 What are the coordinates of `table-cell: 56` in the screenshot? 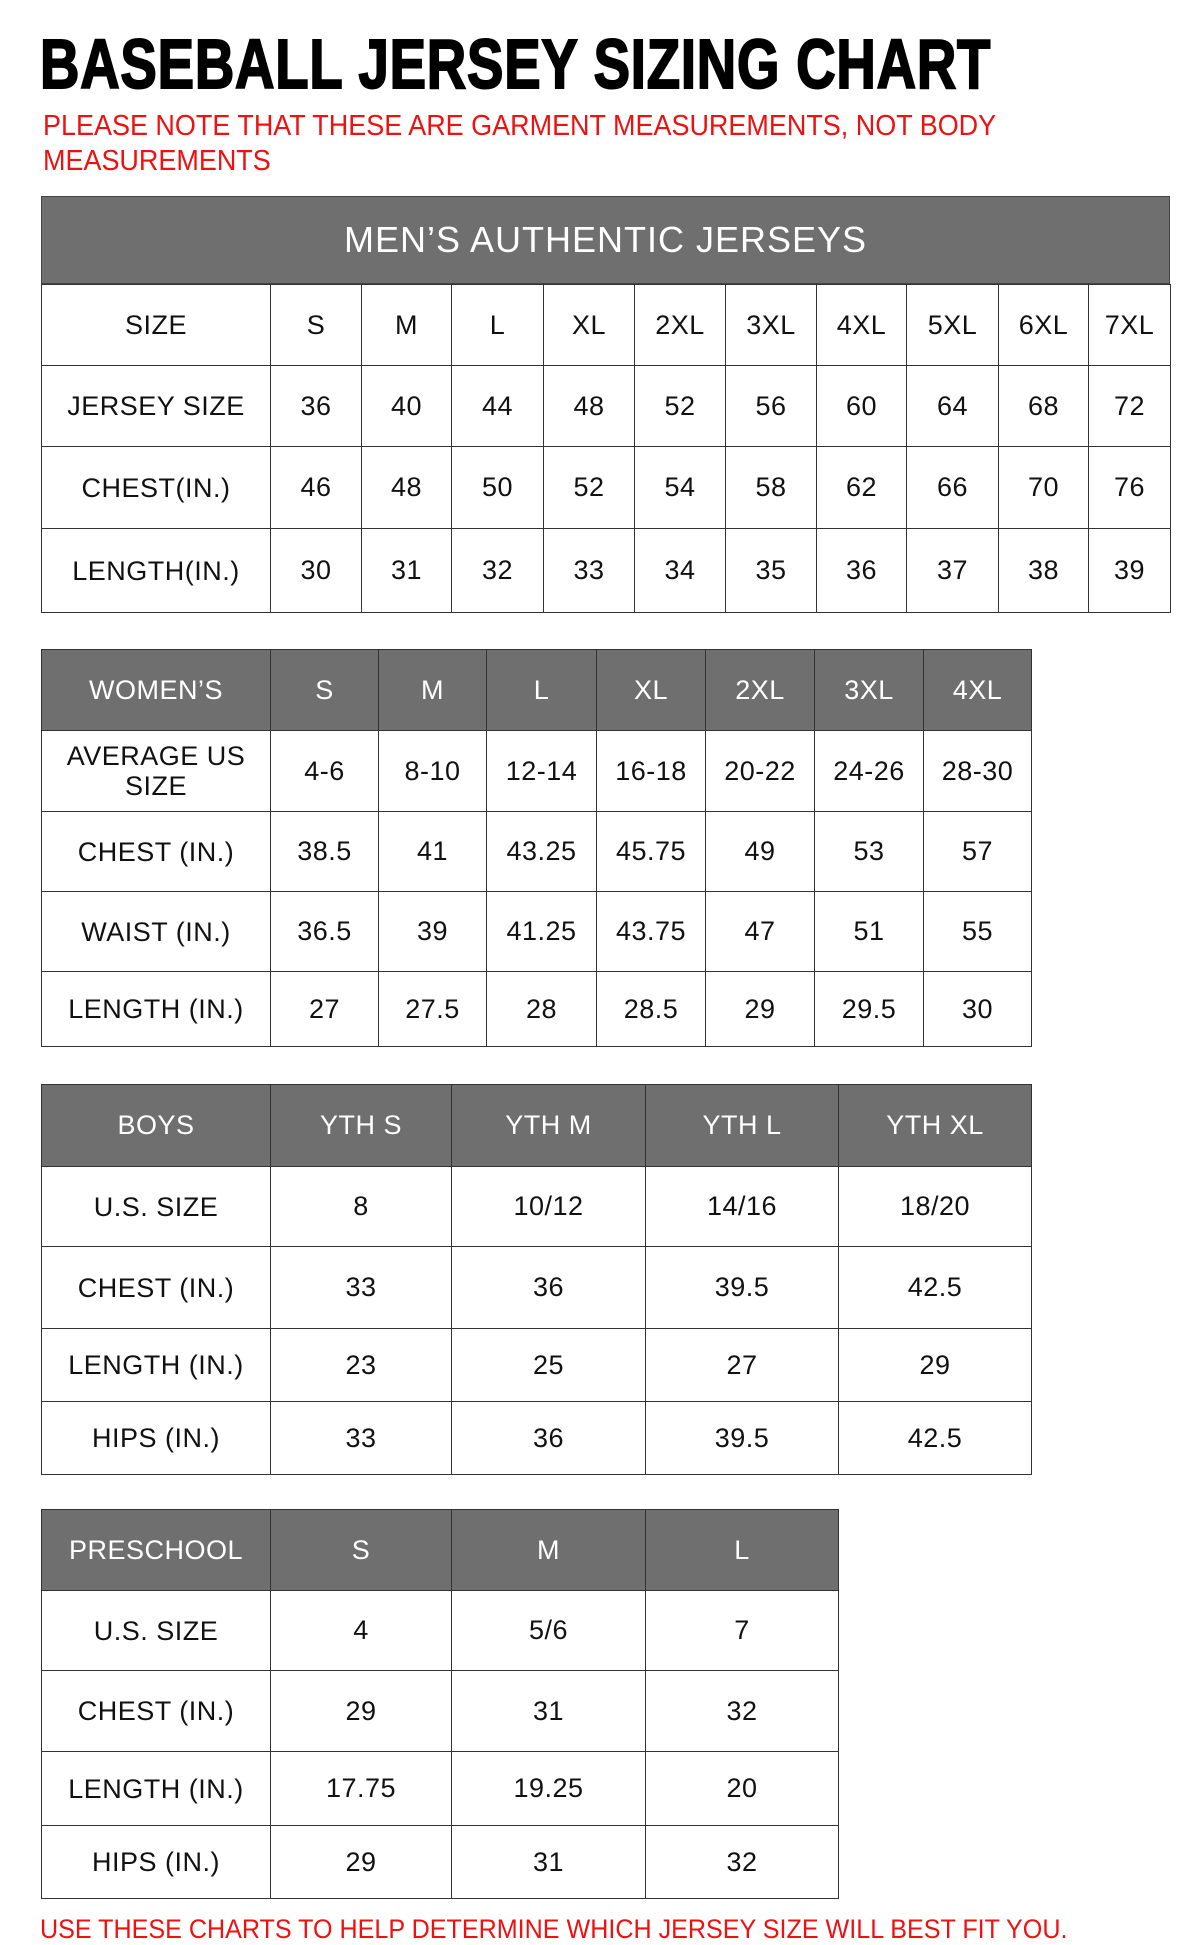 It's located at (771, 406).